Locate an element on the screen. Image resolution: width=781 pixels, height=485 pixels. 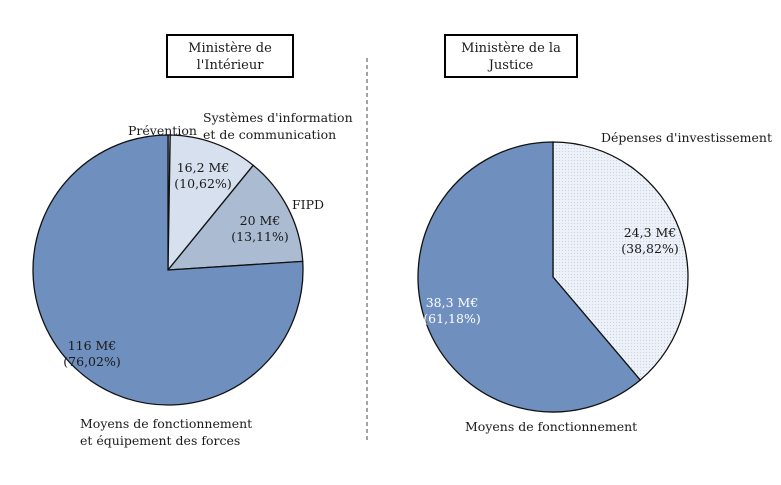
pie1-title-line-2: l'Intérieur is located at coordinates (230, 65).